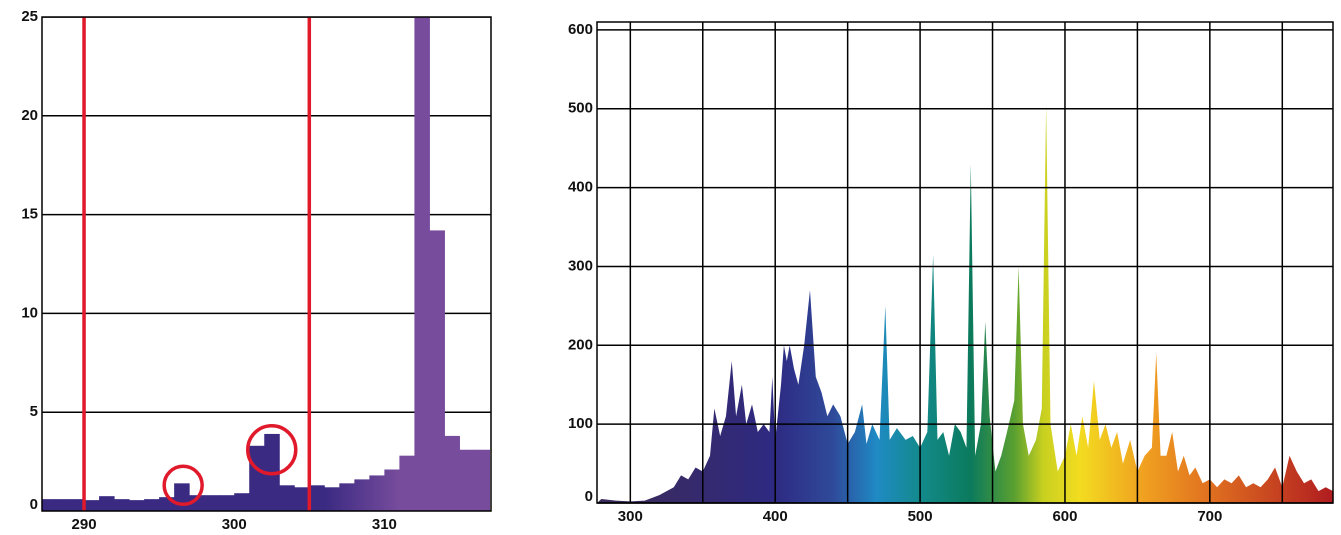 The image size is (1341, 535). Describe the element at coordinates (580, 187) in the screenshot. I see `y-tick-label: 400` at that location.